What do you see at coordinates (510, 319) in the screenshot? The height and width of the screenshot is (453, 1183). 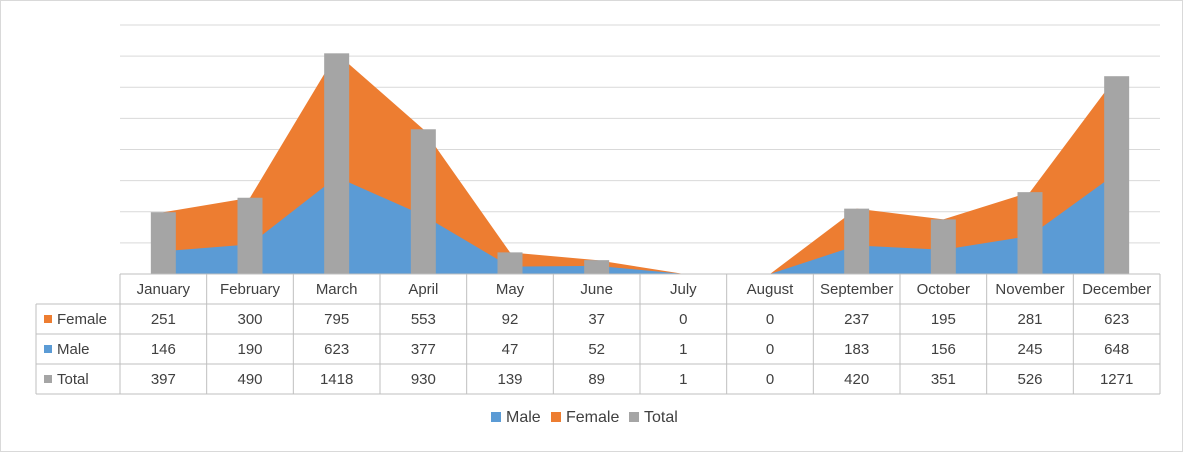 I see `data-value: 92` at bounding box center [510, 319].